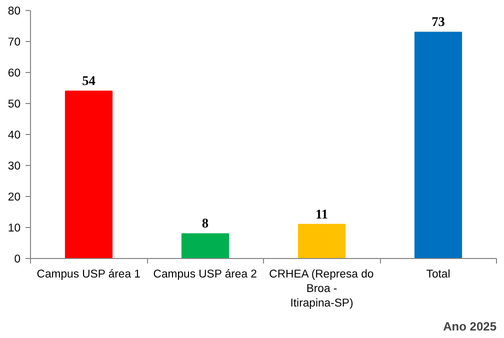 The height and width of the screenshot is (338, 504). Describe the element at coordinates (14, 198) in the screenshot. I see `y-tick-label: 20` at that location.